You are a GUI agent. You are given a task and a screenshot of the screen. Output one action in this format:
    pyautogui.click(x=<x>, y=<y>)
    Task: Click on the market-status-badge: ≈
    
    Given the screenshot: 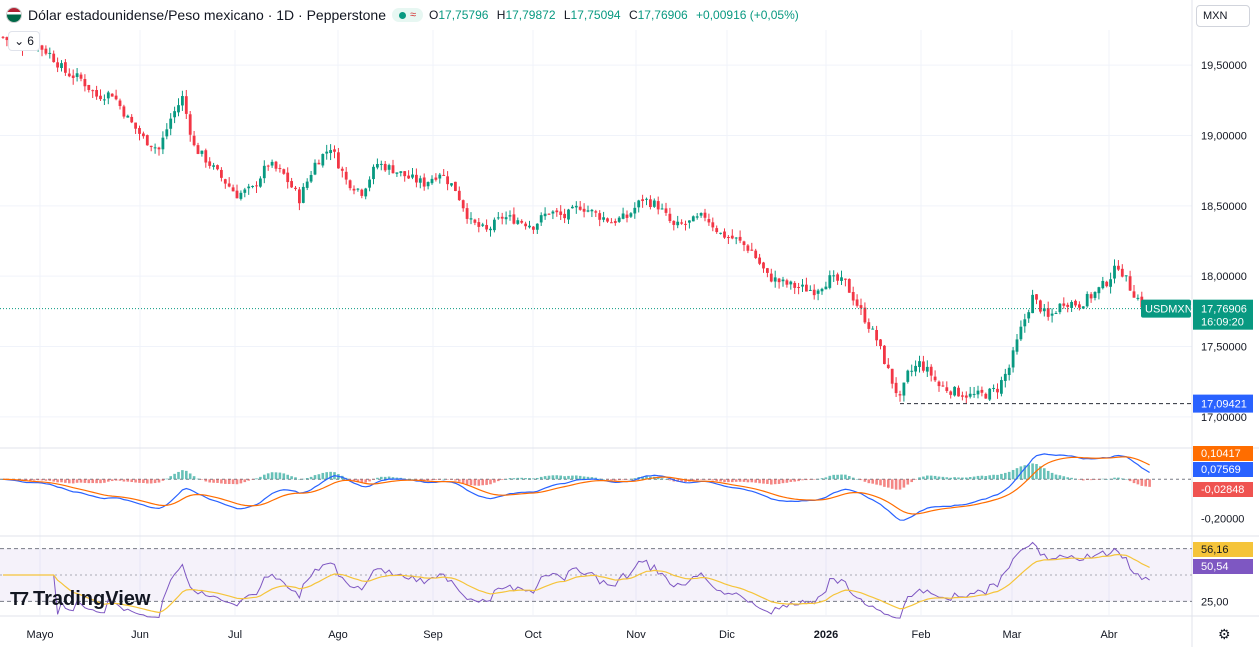 What is the action you would take?
    pyautogui.click(x=407, y=15)
    